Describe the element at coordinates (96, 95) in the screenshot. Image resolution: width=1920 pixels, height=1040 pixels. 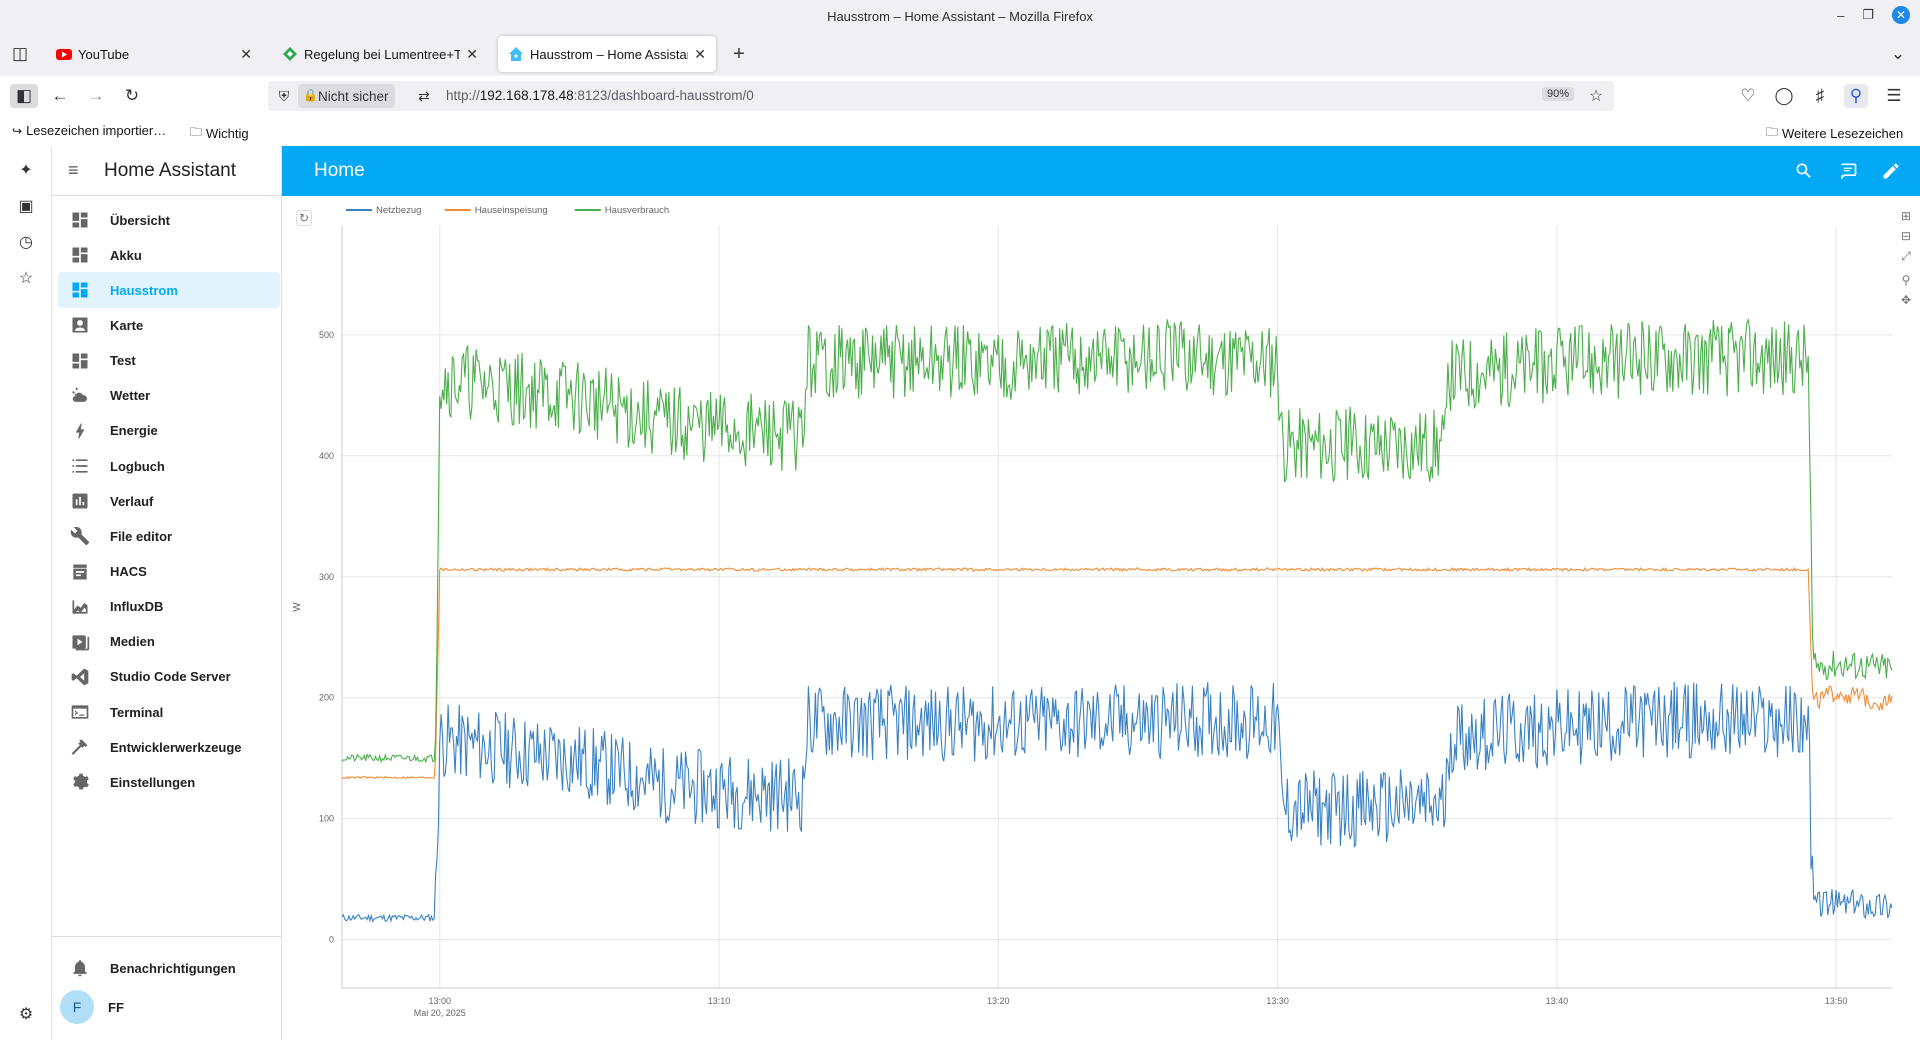
I see `forward-icon: →` at that location.